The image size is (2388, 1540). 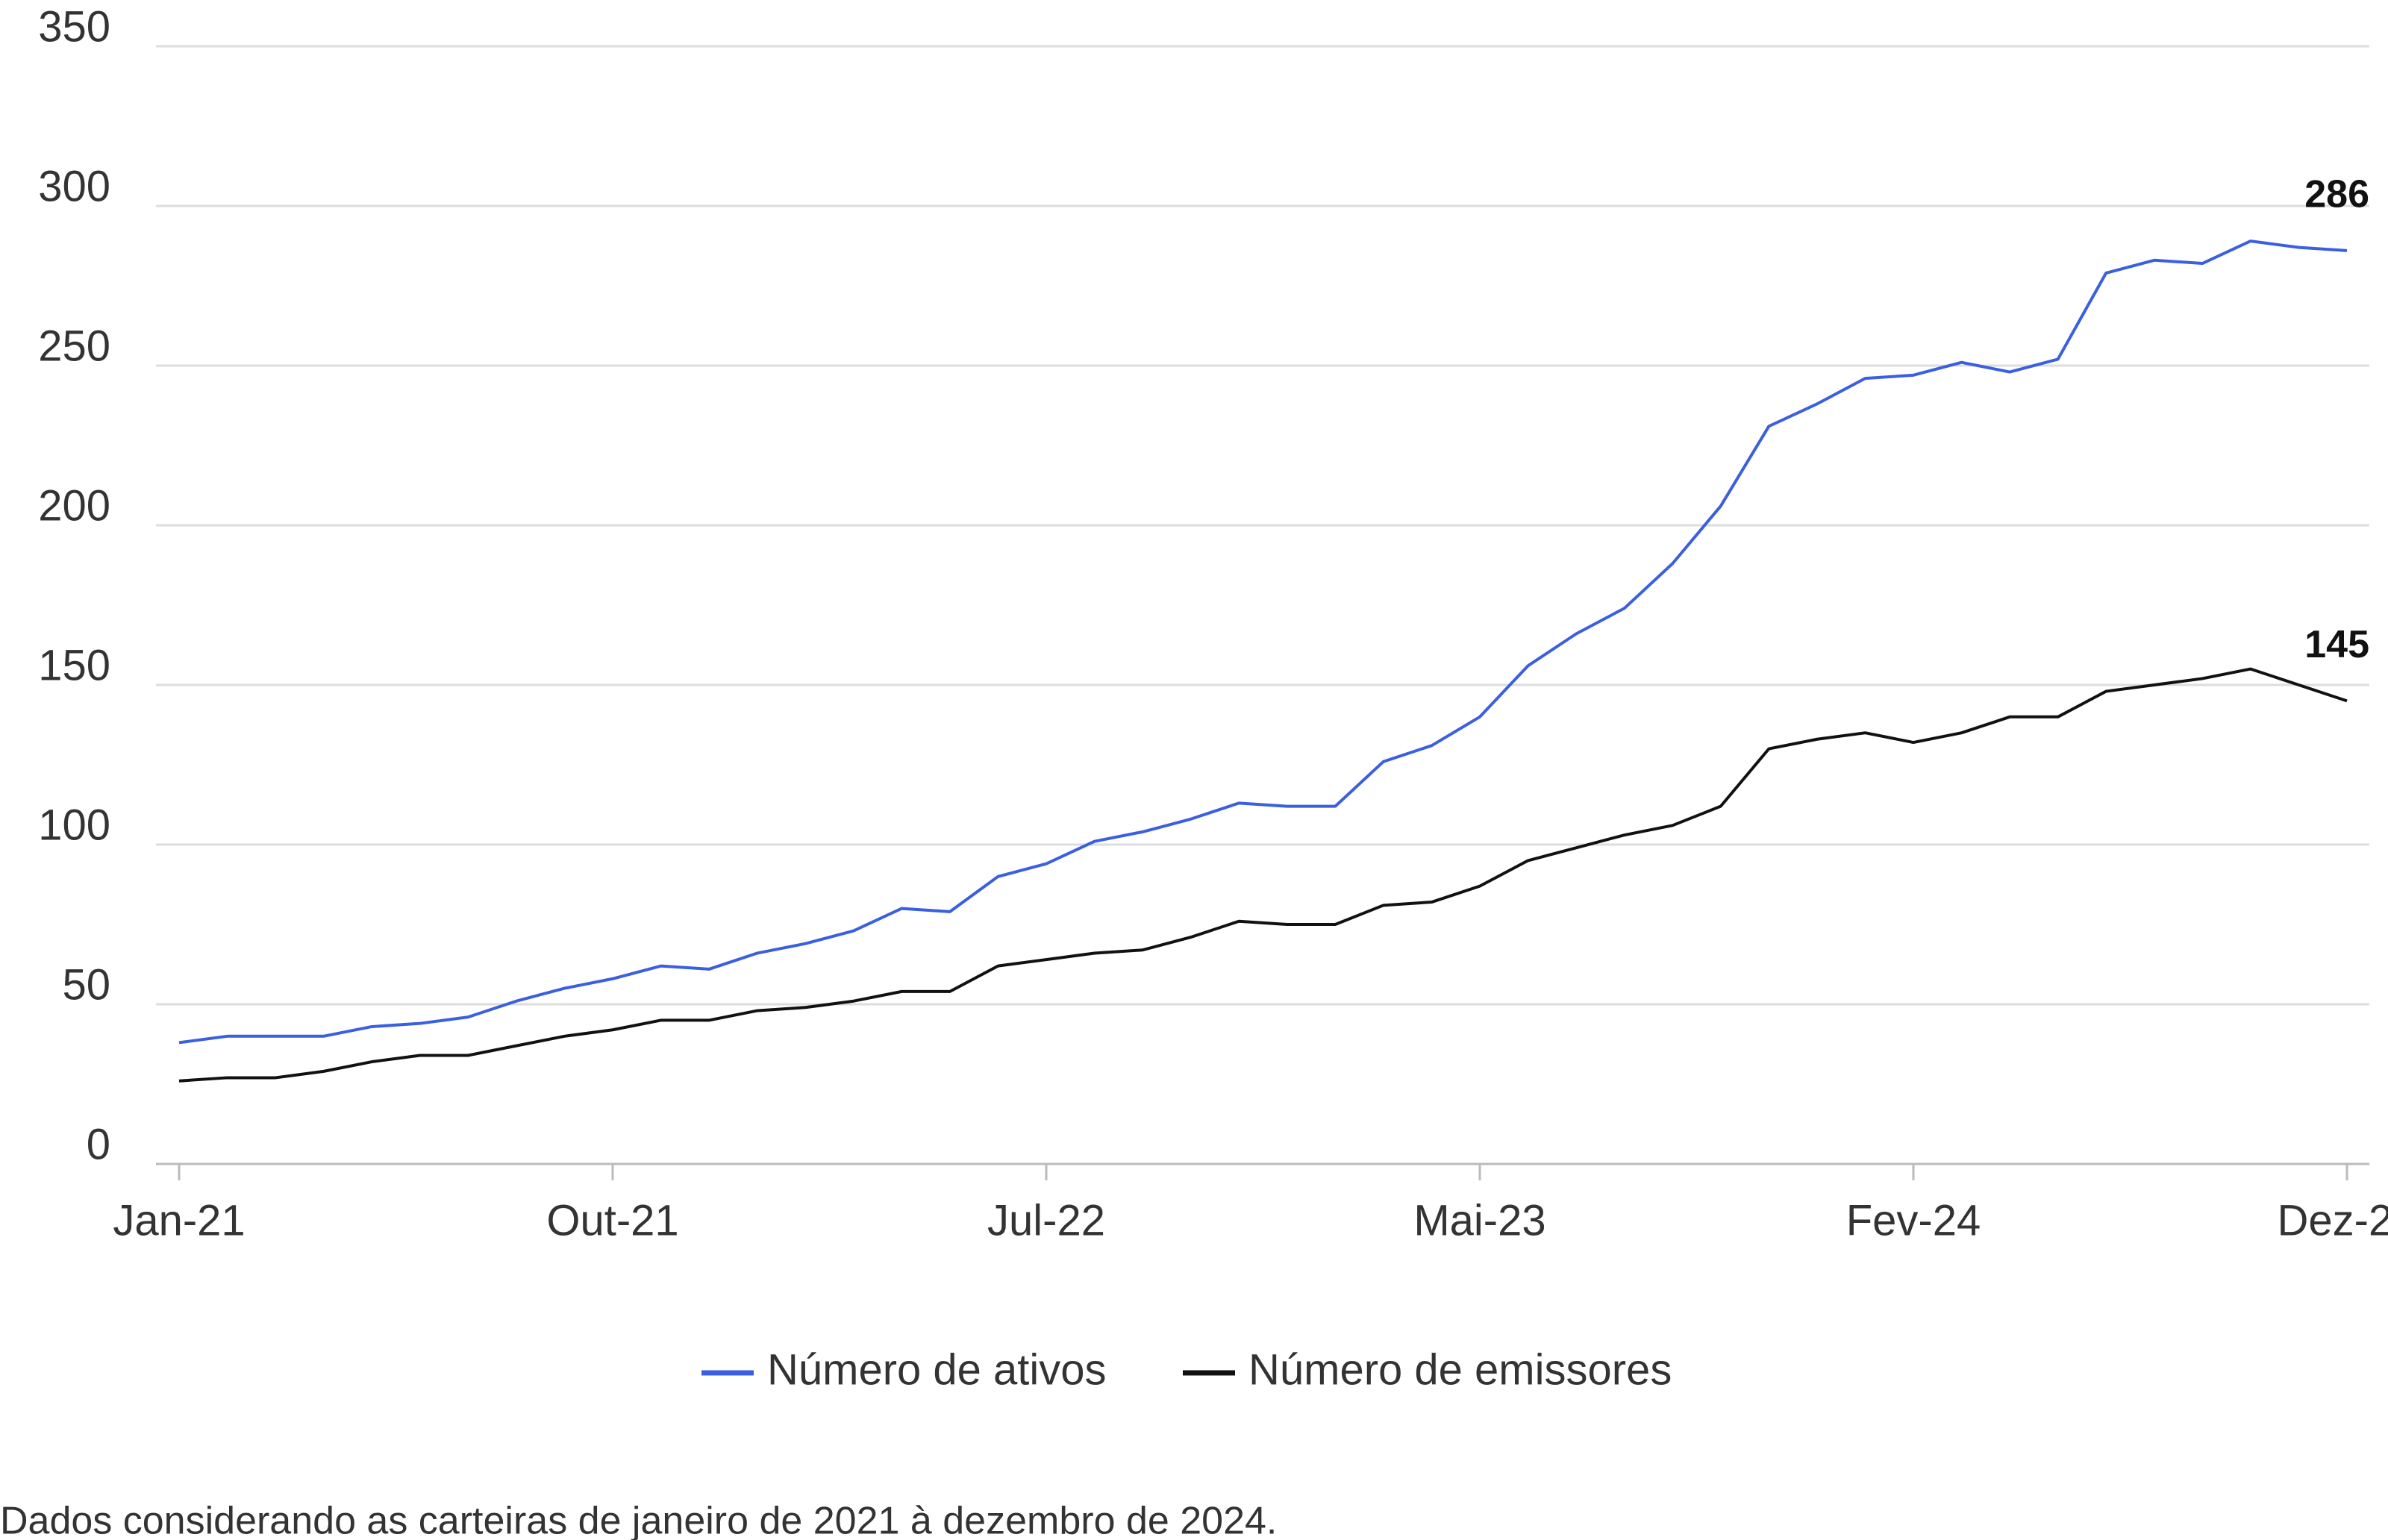 What do you see at coordinates (179, 1220) in the screenshot?
I see `x-tick-label: Jan-21` at bounding box center [179, 1220].